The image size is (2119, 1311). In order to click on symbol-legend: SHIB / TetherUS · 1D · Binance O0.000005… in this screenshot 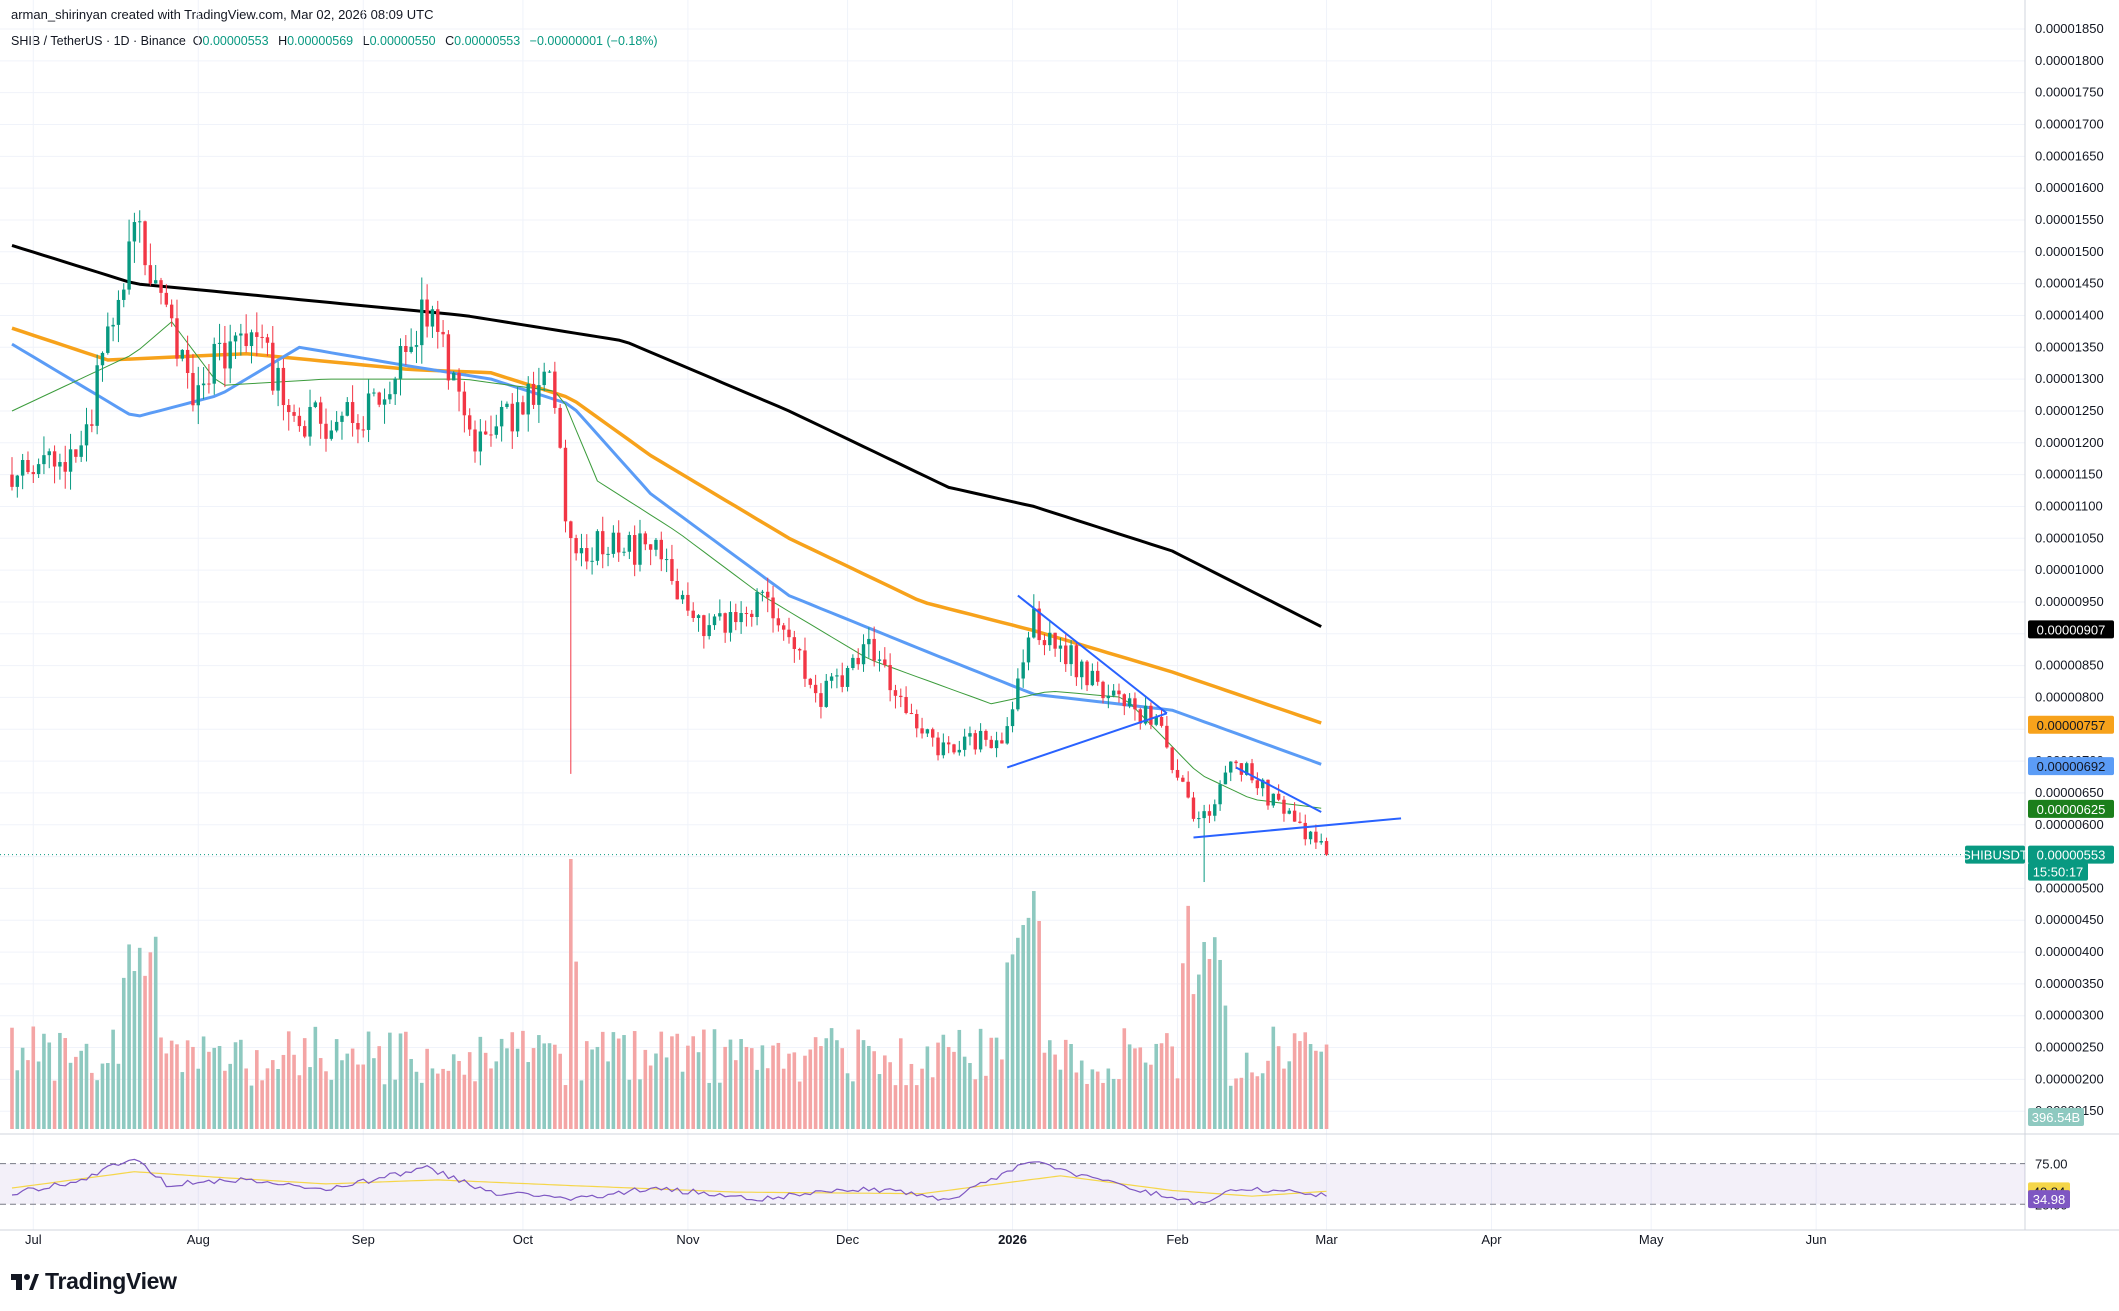, I will do `click(334, 41)`.